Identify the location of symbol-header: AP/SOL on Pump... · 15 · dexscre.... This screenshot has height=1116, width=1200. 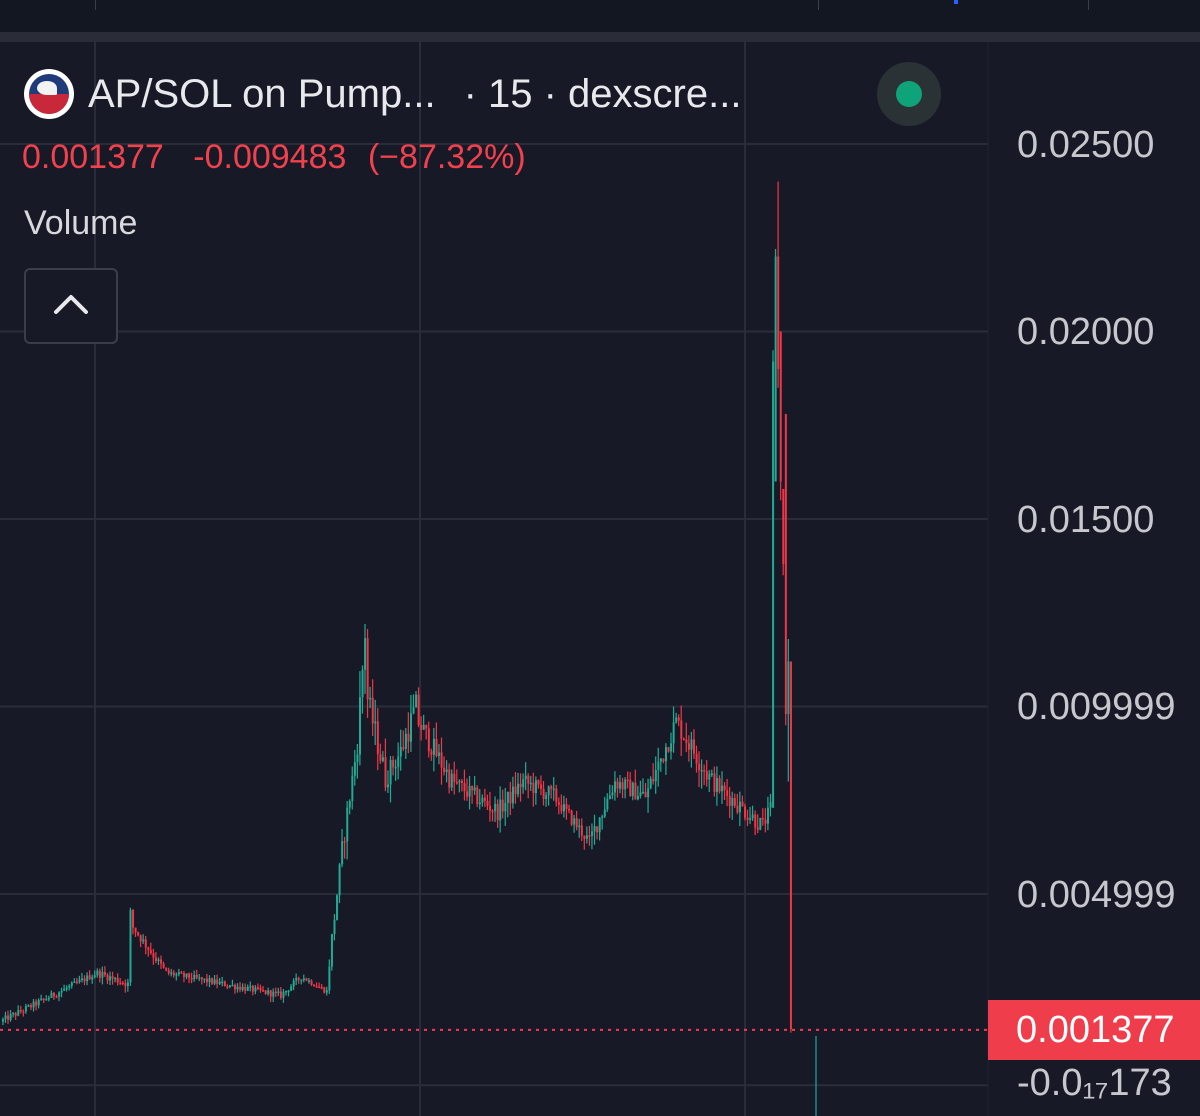
(383, 94).